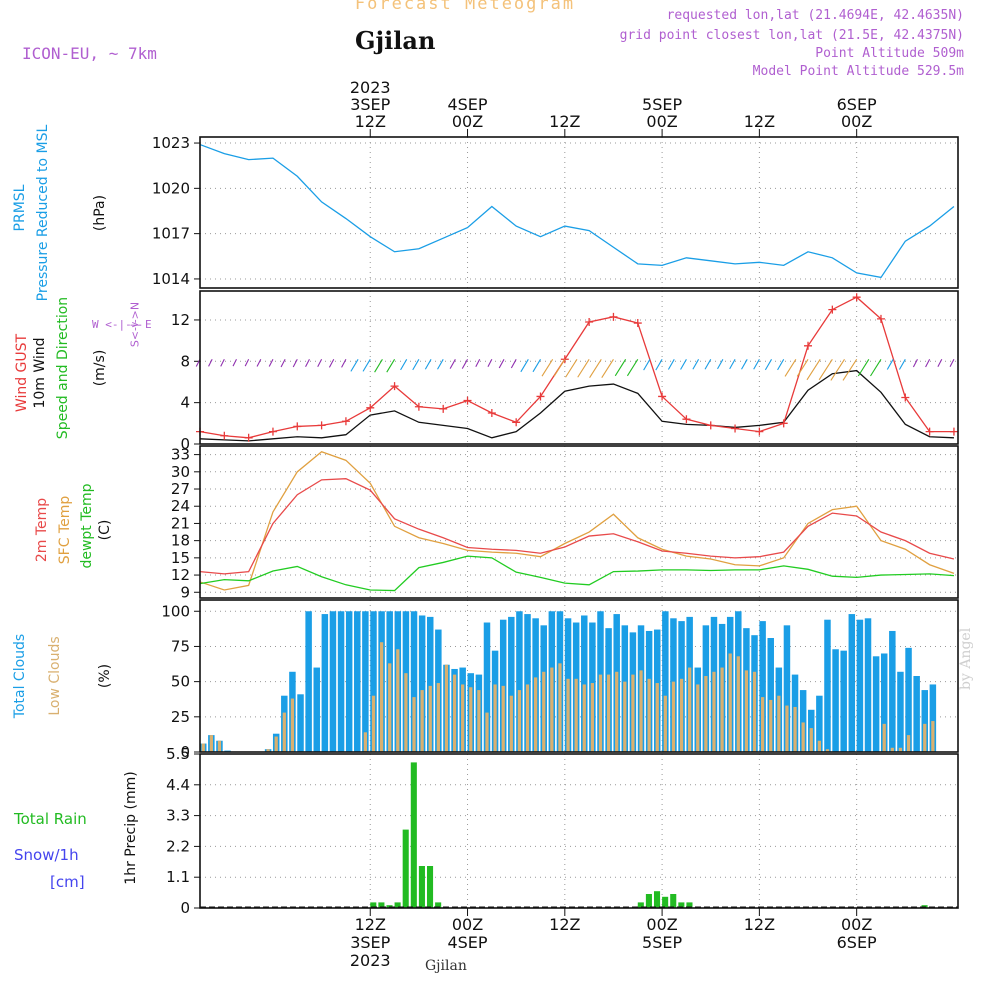 This screenshot has height=1000, width=1000. Describe the element at coordinates (465, 7) in the screenshot. I see `product-title: Forecast Meteogram` at that location.